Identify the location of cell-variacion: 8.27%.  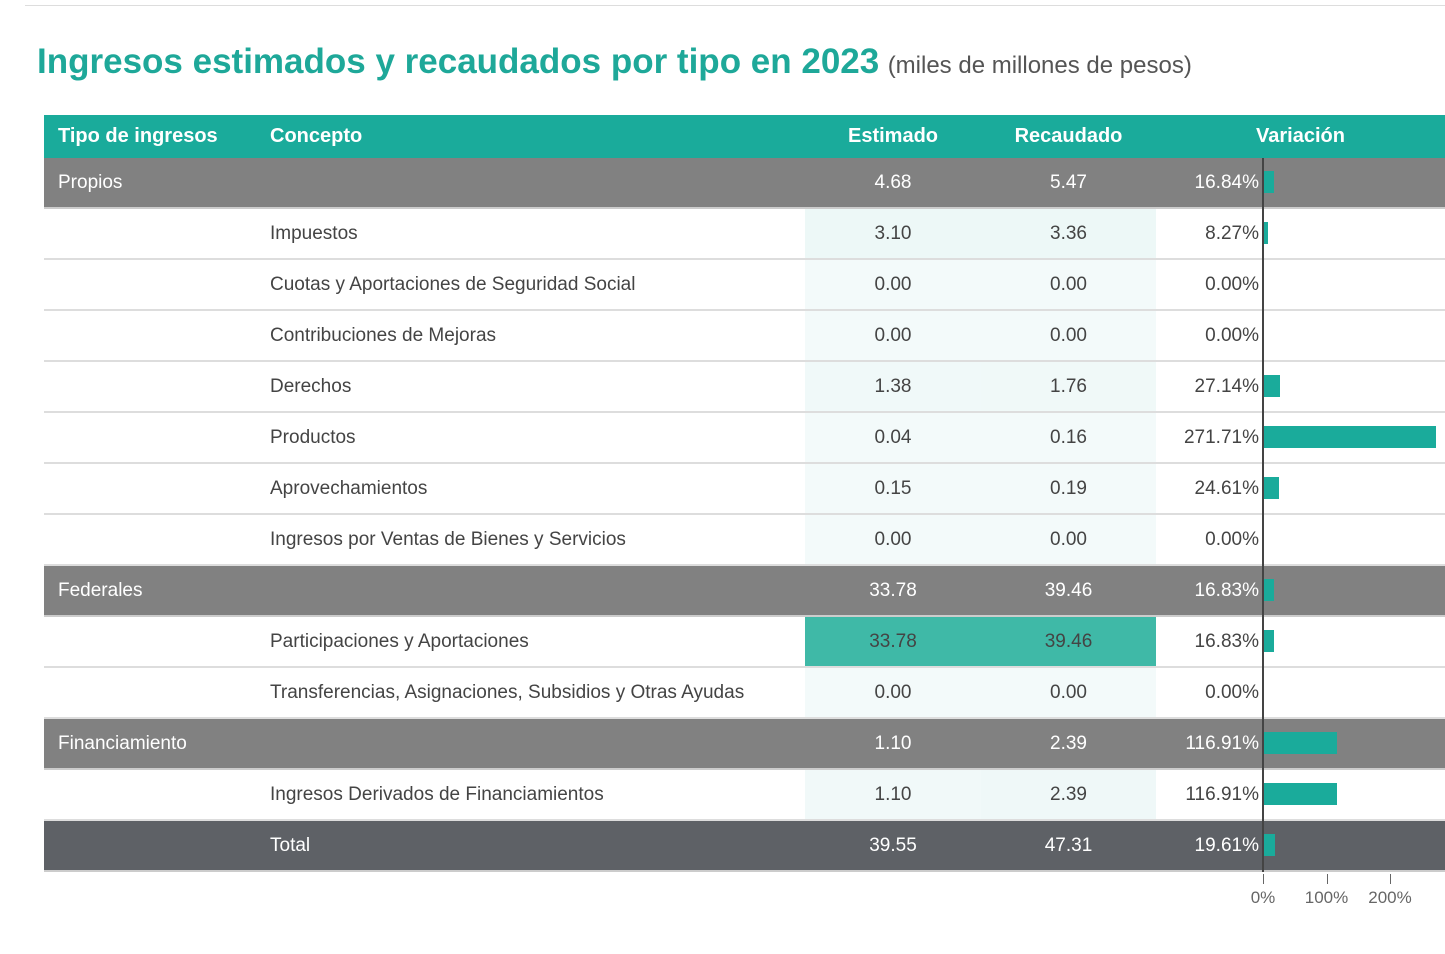
(1232, 233).